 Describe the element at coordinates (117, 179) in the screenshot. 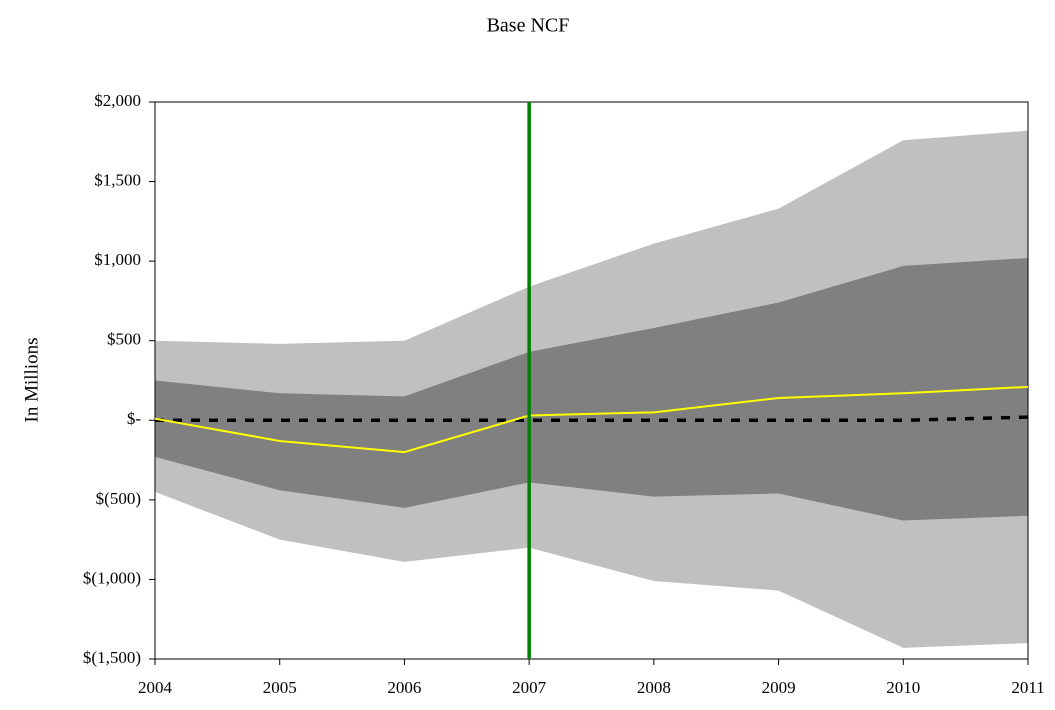

I see `y-tick-label: $1,500` at that location.